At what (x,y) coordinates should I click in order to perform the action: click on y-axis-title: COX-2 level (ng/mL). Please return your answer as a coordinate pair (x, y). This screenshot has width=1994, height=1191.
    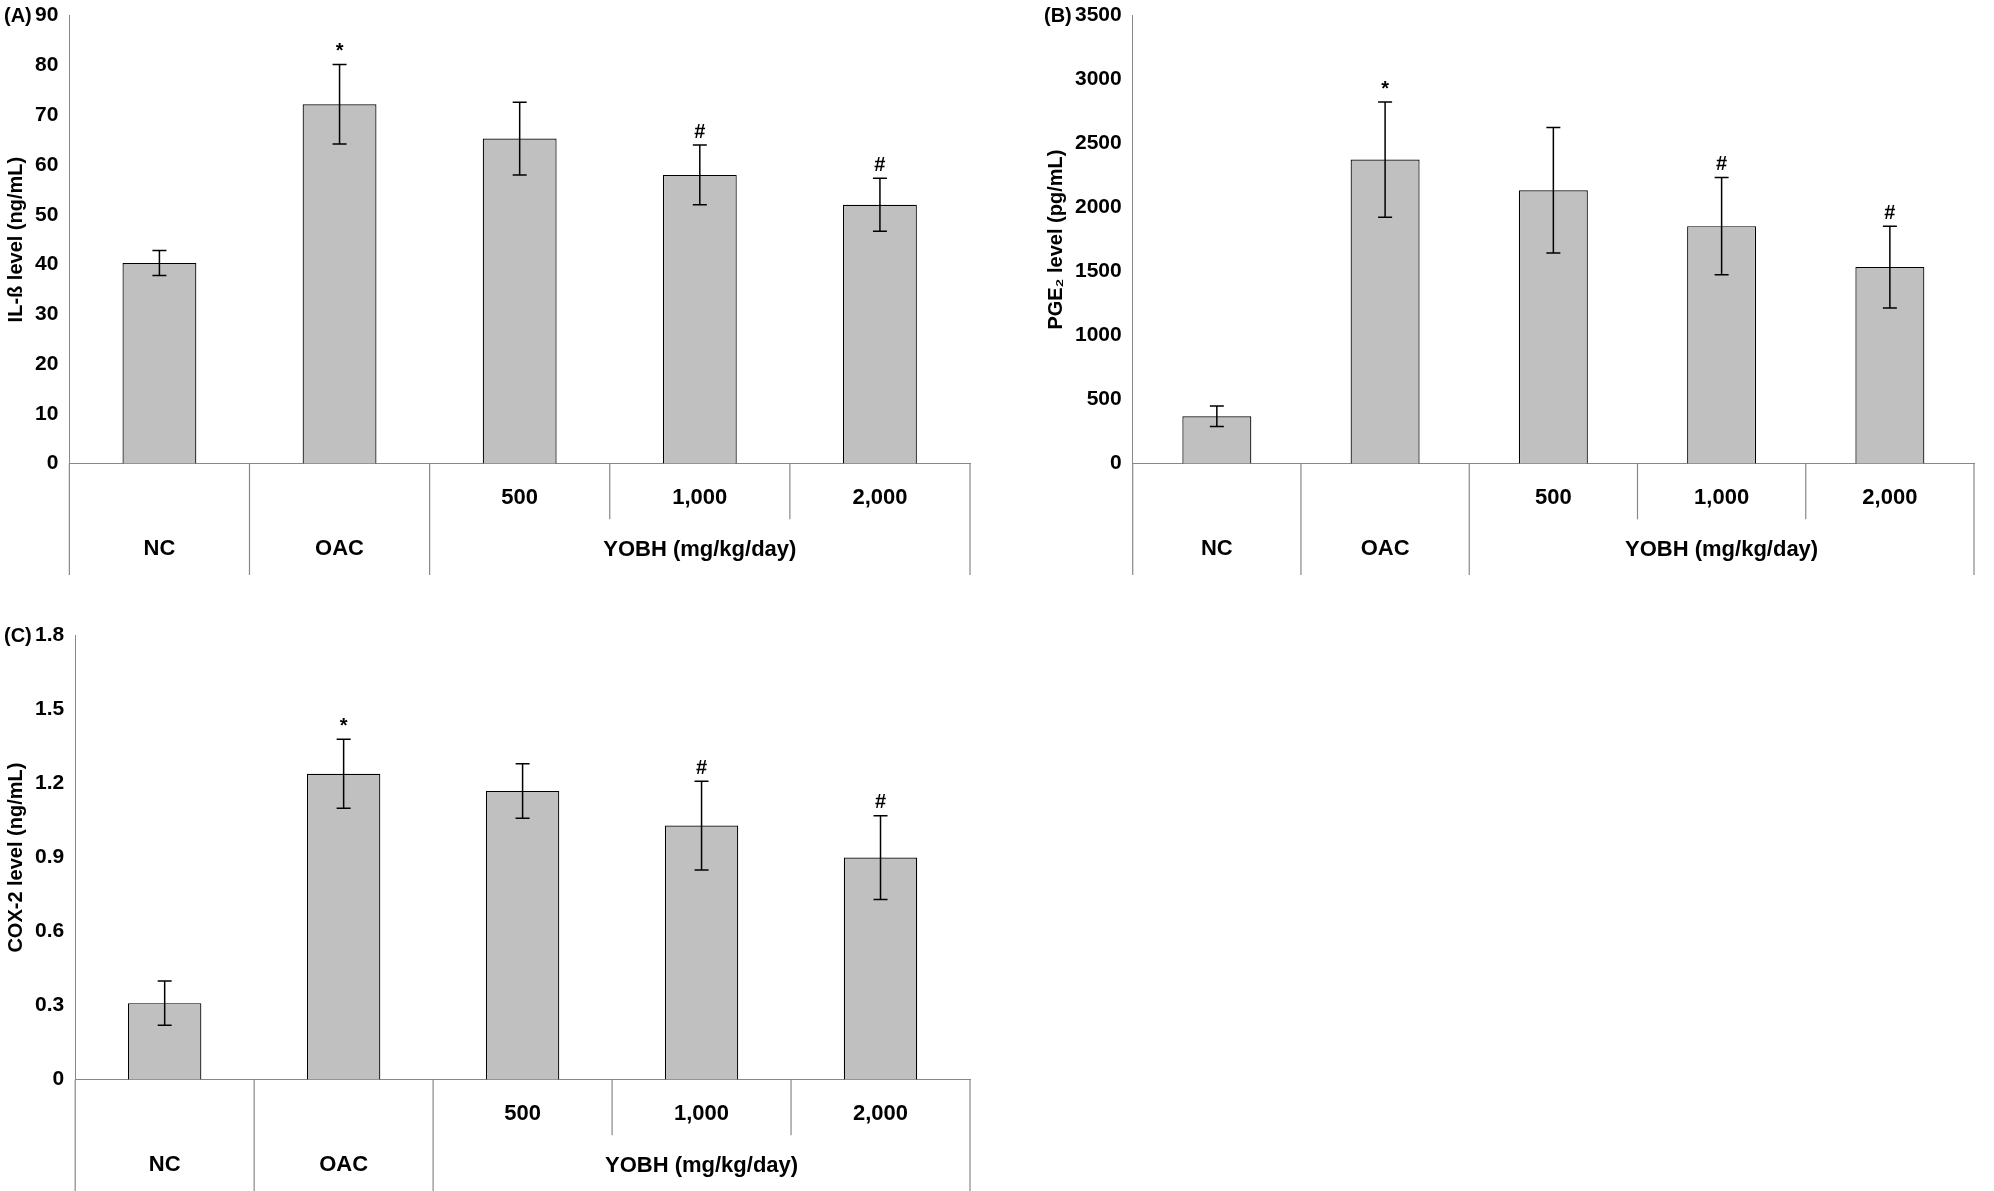
    Looking at the image, I should click on (14, 857).